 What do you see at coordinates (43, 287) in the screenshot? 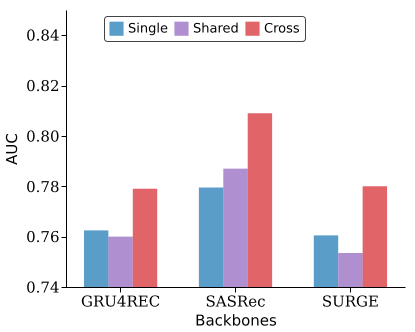
I see `y-tick-label: 0.74` at bounding box center [43, 287].